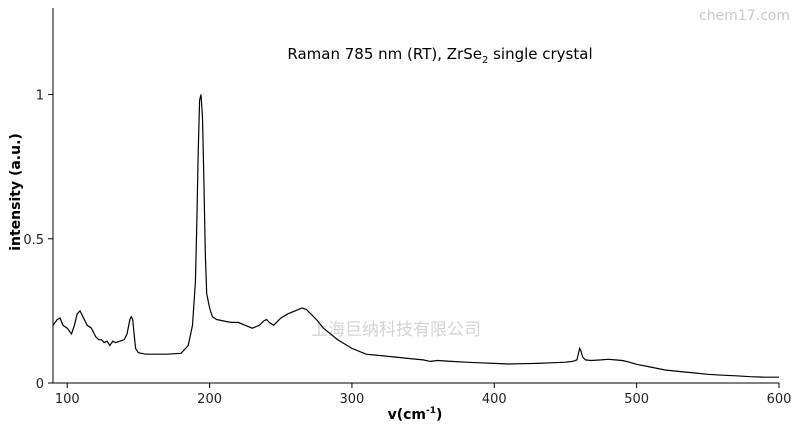  I want to click on x-tick-label: 200, so click(209, 399).